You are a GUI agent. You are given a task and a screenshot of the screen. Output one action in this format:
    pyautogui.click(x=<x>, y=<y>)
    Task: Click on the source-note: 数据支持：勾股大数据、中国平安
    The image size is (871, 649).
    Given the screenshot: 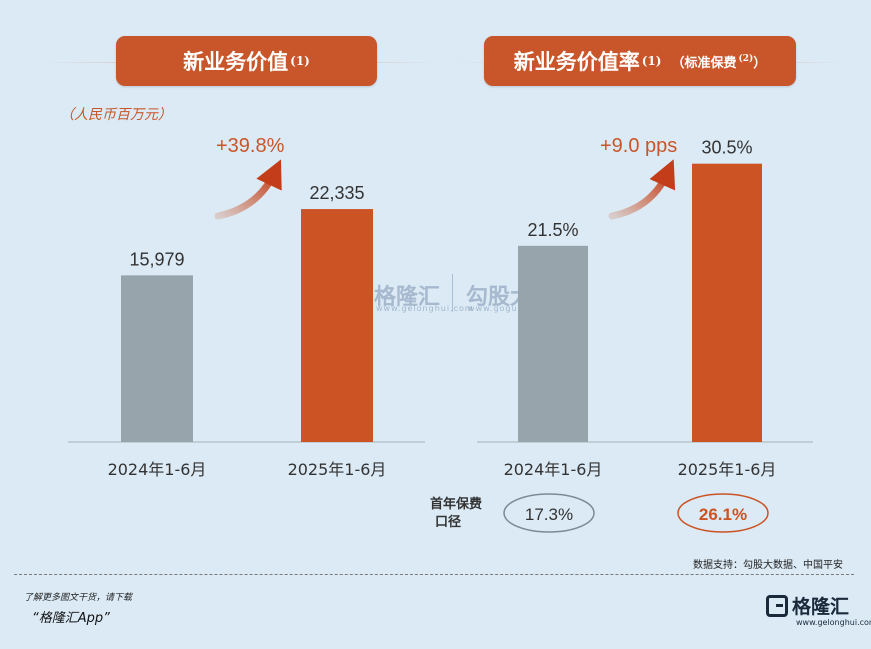 What is the action you would take?
    pyautogui.click(x=768, y=565)
    